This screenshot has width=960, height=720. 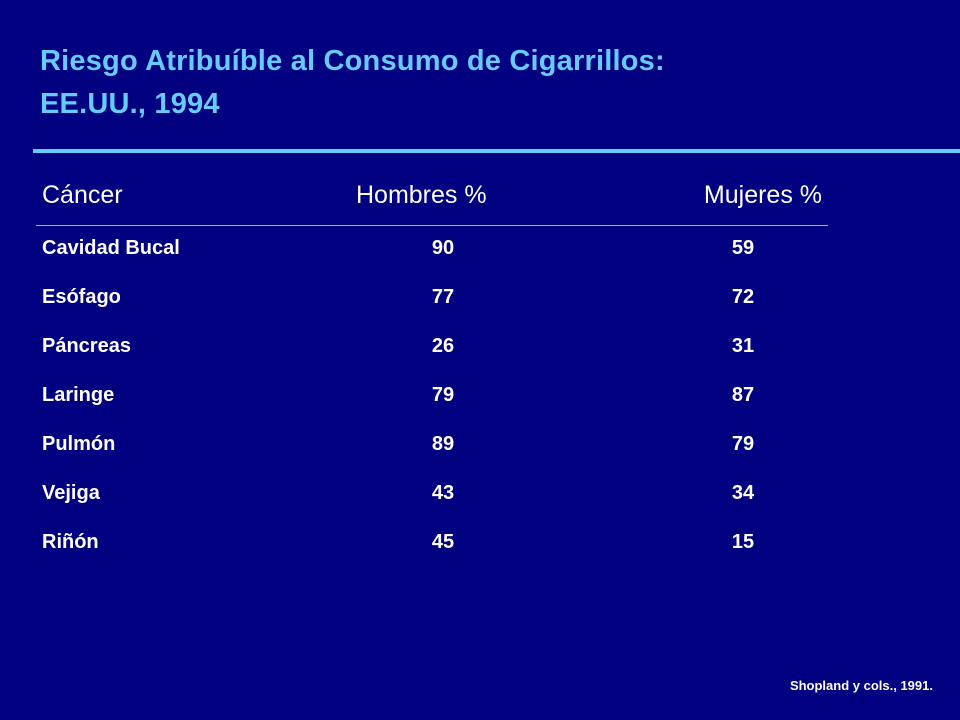 I want to click on table-row: Riñón 45 15, so click(x=432, y=544).